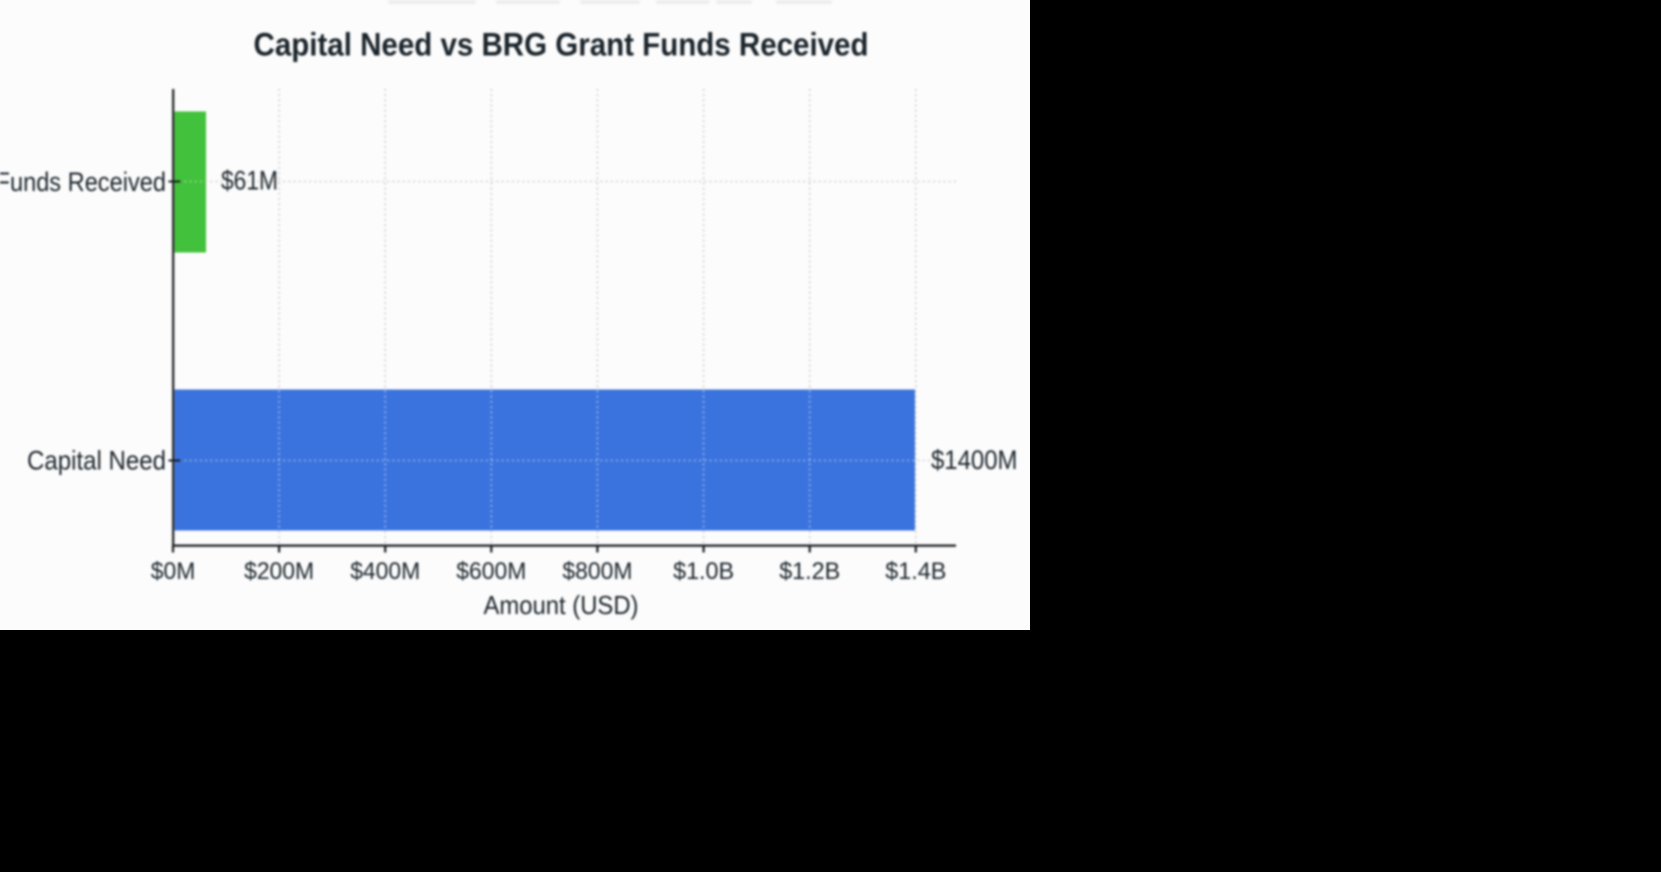  Describe the element at coordinates (561, 605) in the screenshot. I see `svg-text: Amount (USD)` at that location.